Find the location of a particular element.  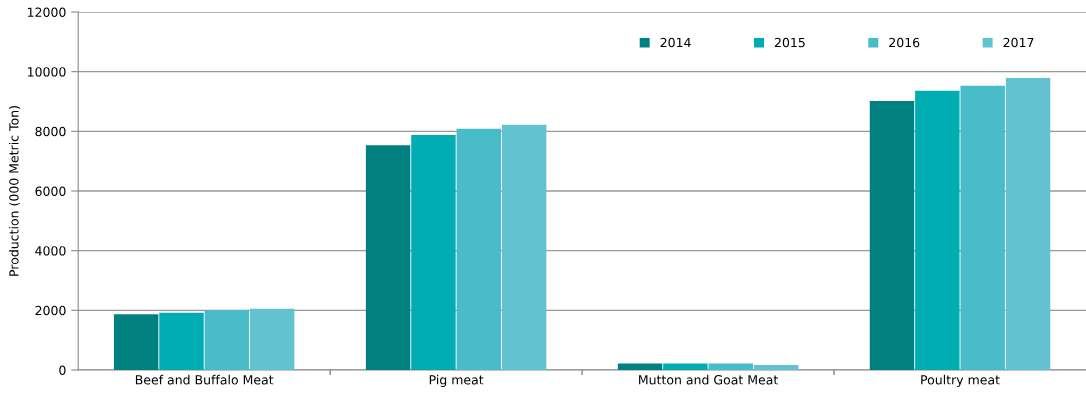

y-tick-label: 2000 is located at coordinates (50, 310).